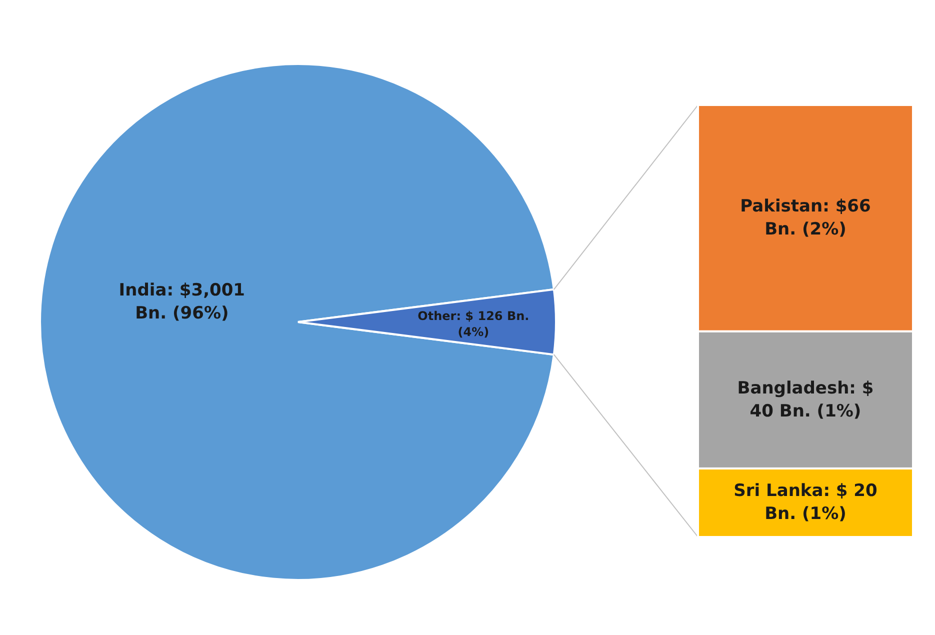  Describe the element at coordinates (805, 400) in the screenshot. I see `data-label: Bangladesh: $ 40 Bn. (1%)` at that location.